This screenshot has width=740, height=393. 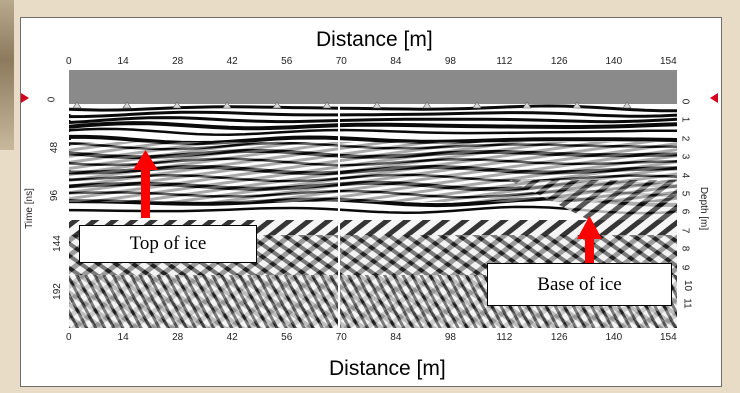 What do you see at coordinates (396, 61) in the screenshot?
I see `top-distance-tick: 84` at bounding box center [396, 61].